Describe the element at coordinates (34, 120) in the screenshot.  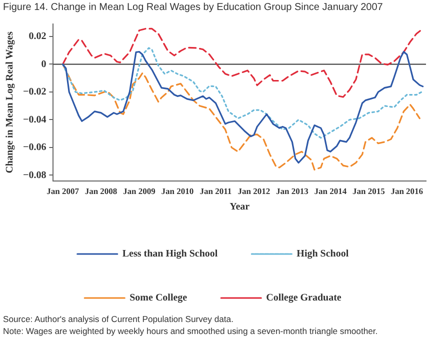
I see `y-tick-label: −0.04` at that location.